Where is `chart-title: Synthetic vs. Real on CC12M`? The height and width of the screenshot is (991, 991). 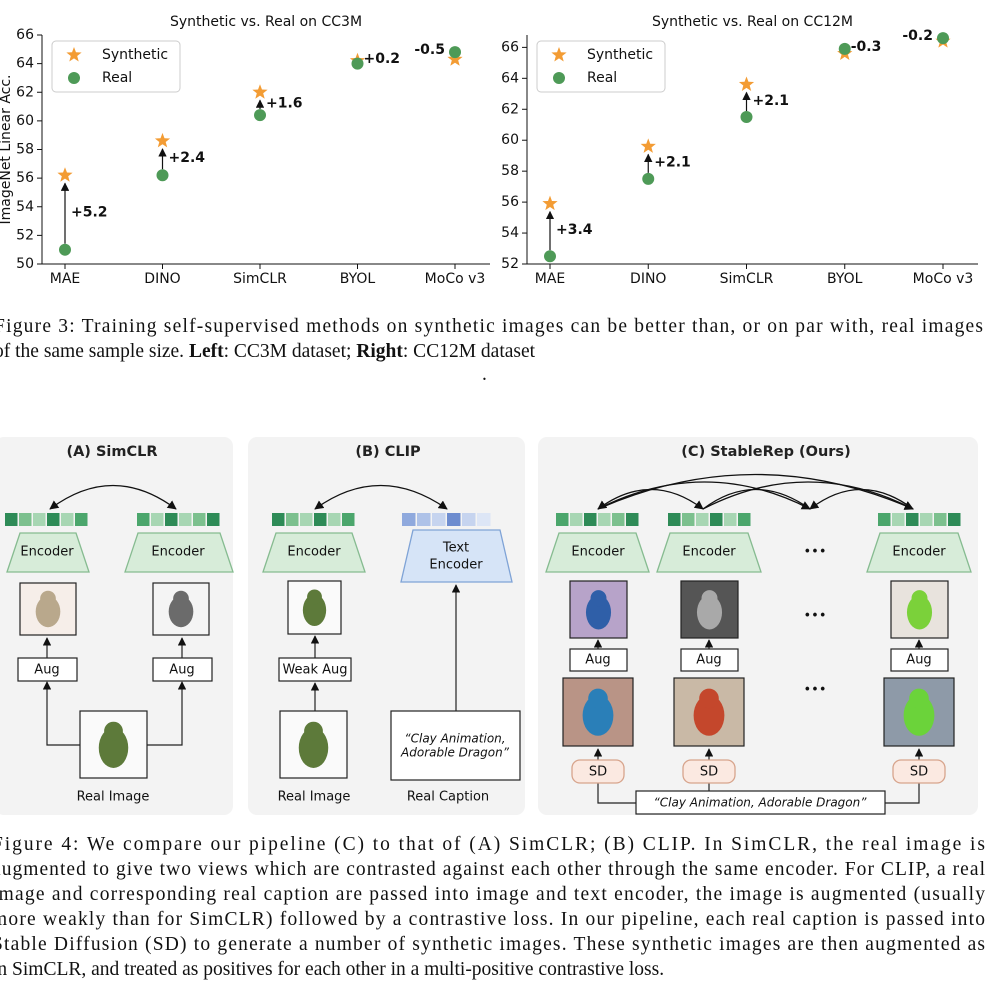
chart-title: Synthetic vs. Real on CC12M is located at coordinates (752, 22).